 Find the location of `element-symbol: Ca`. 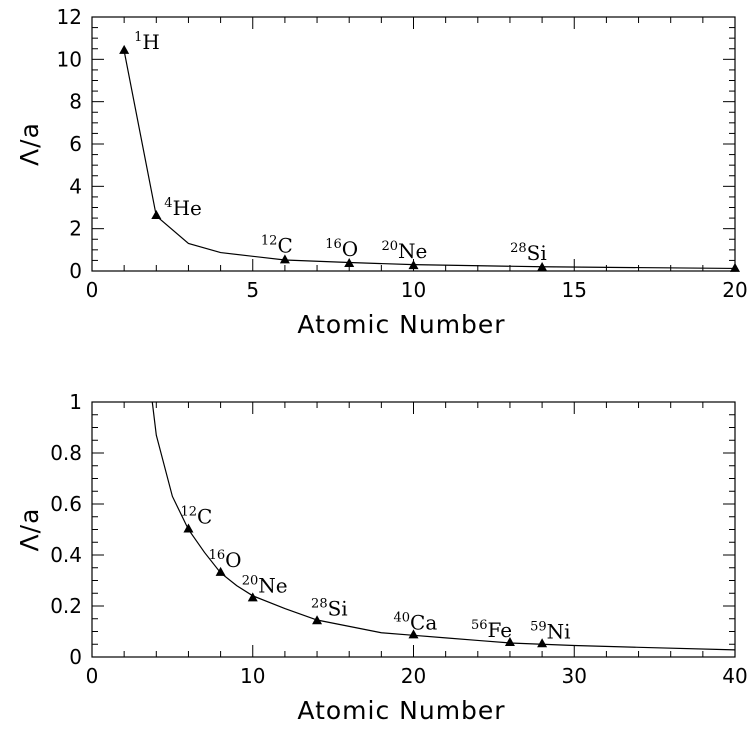

element-symbol: Ca is located at coordinates (423, 622).